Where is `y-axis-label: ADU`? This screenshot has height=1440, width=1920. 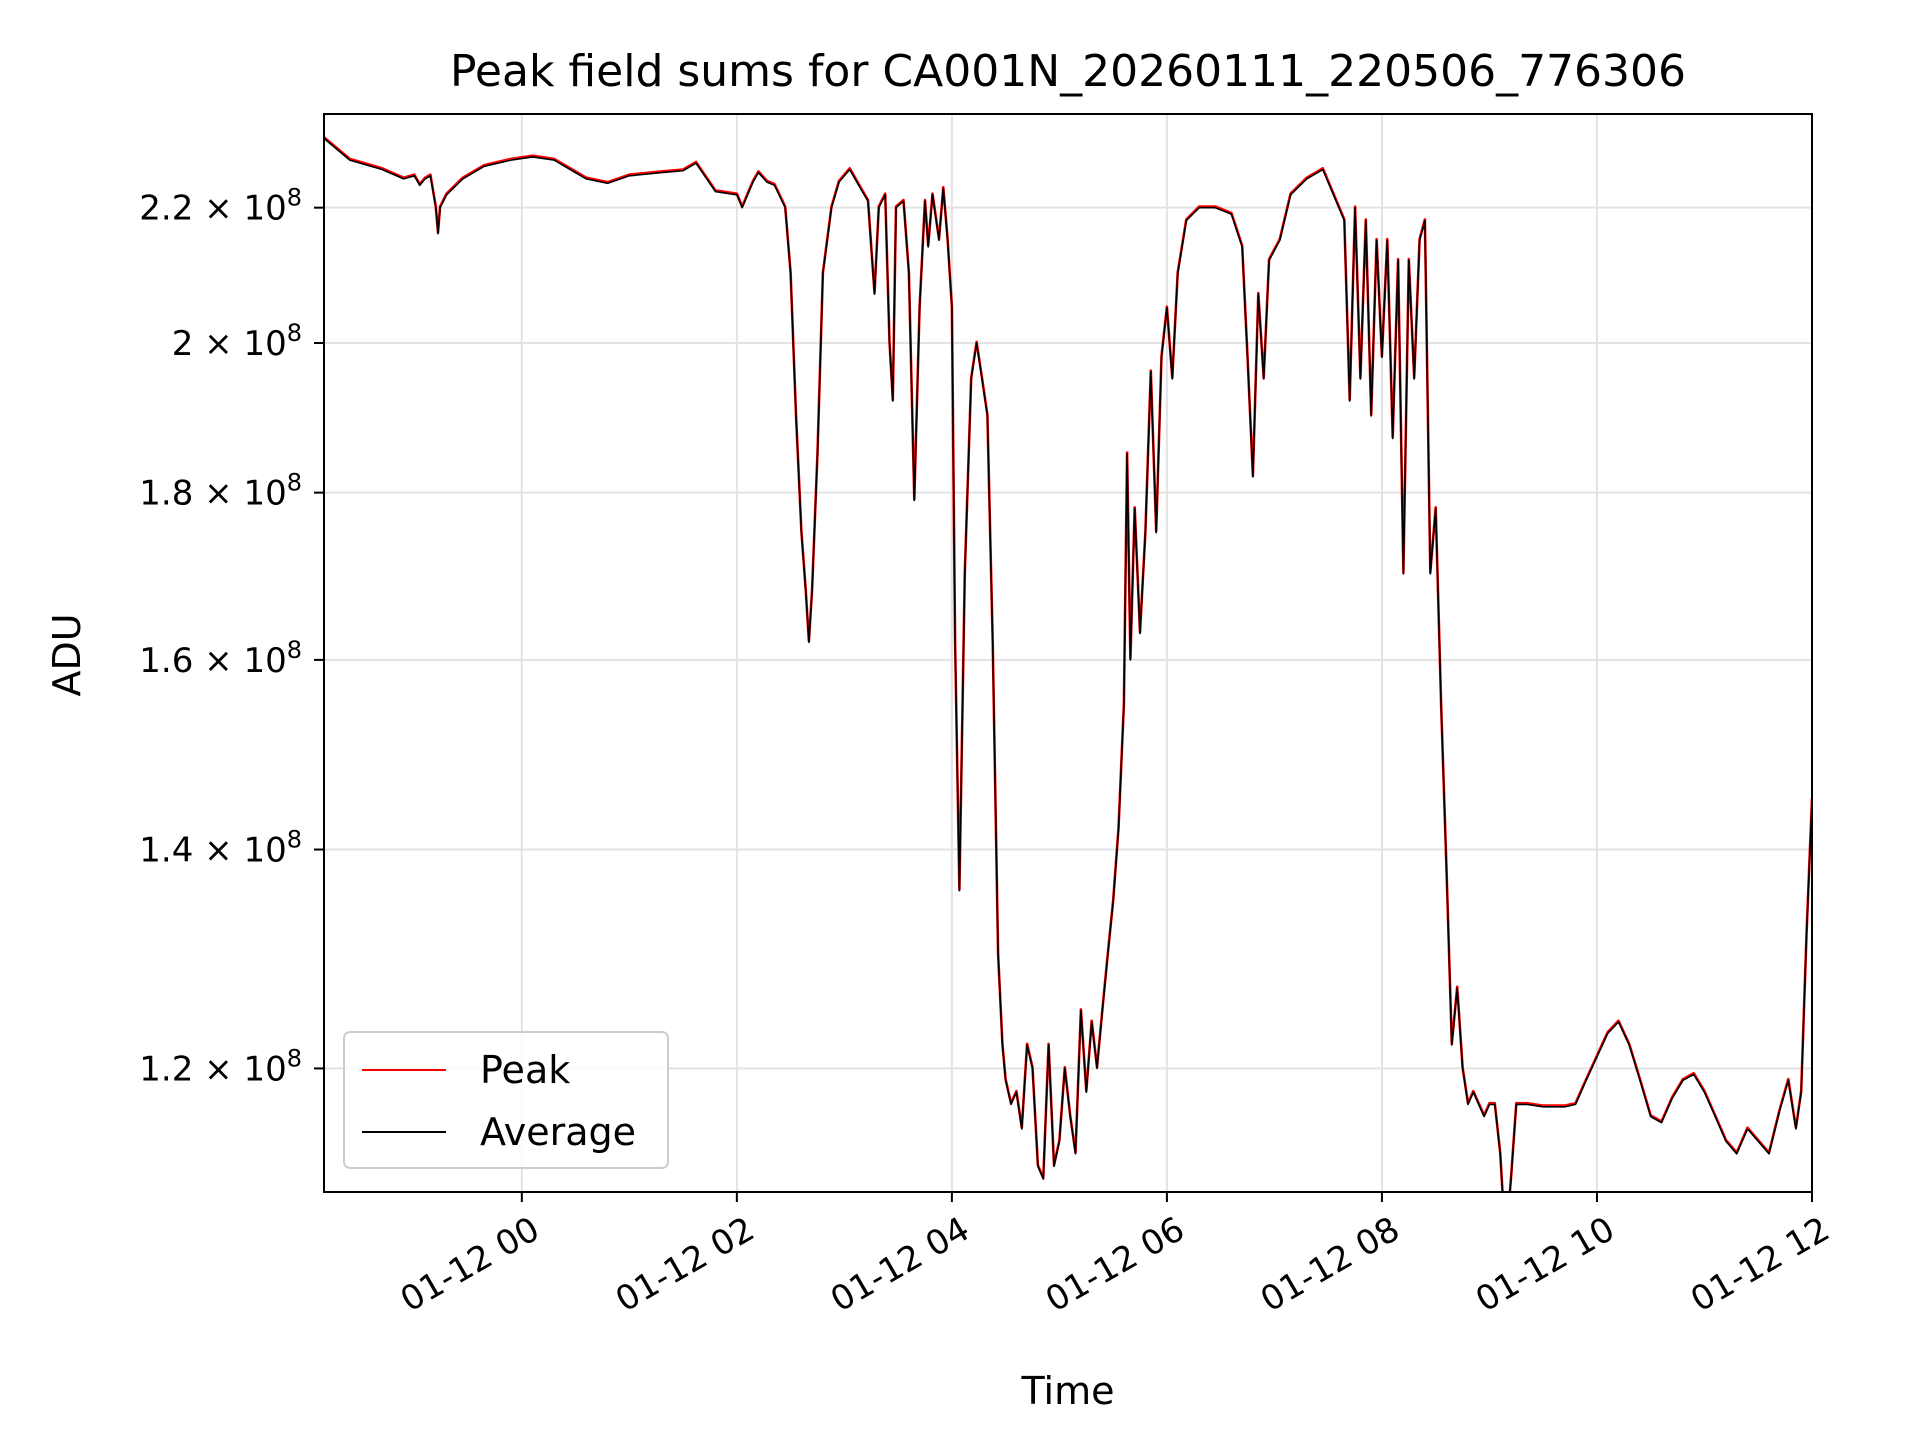
y-axis-label: ADU is located at coordinates (67, 654).